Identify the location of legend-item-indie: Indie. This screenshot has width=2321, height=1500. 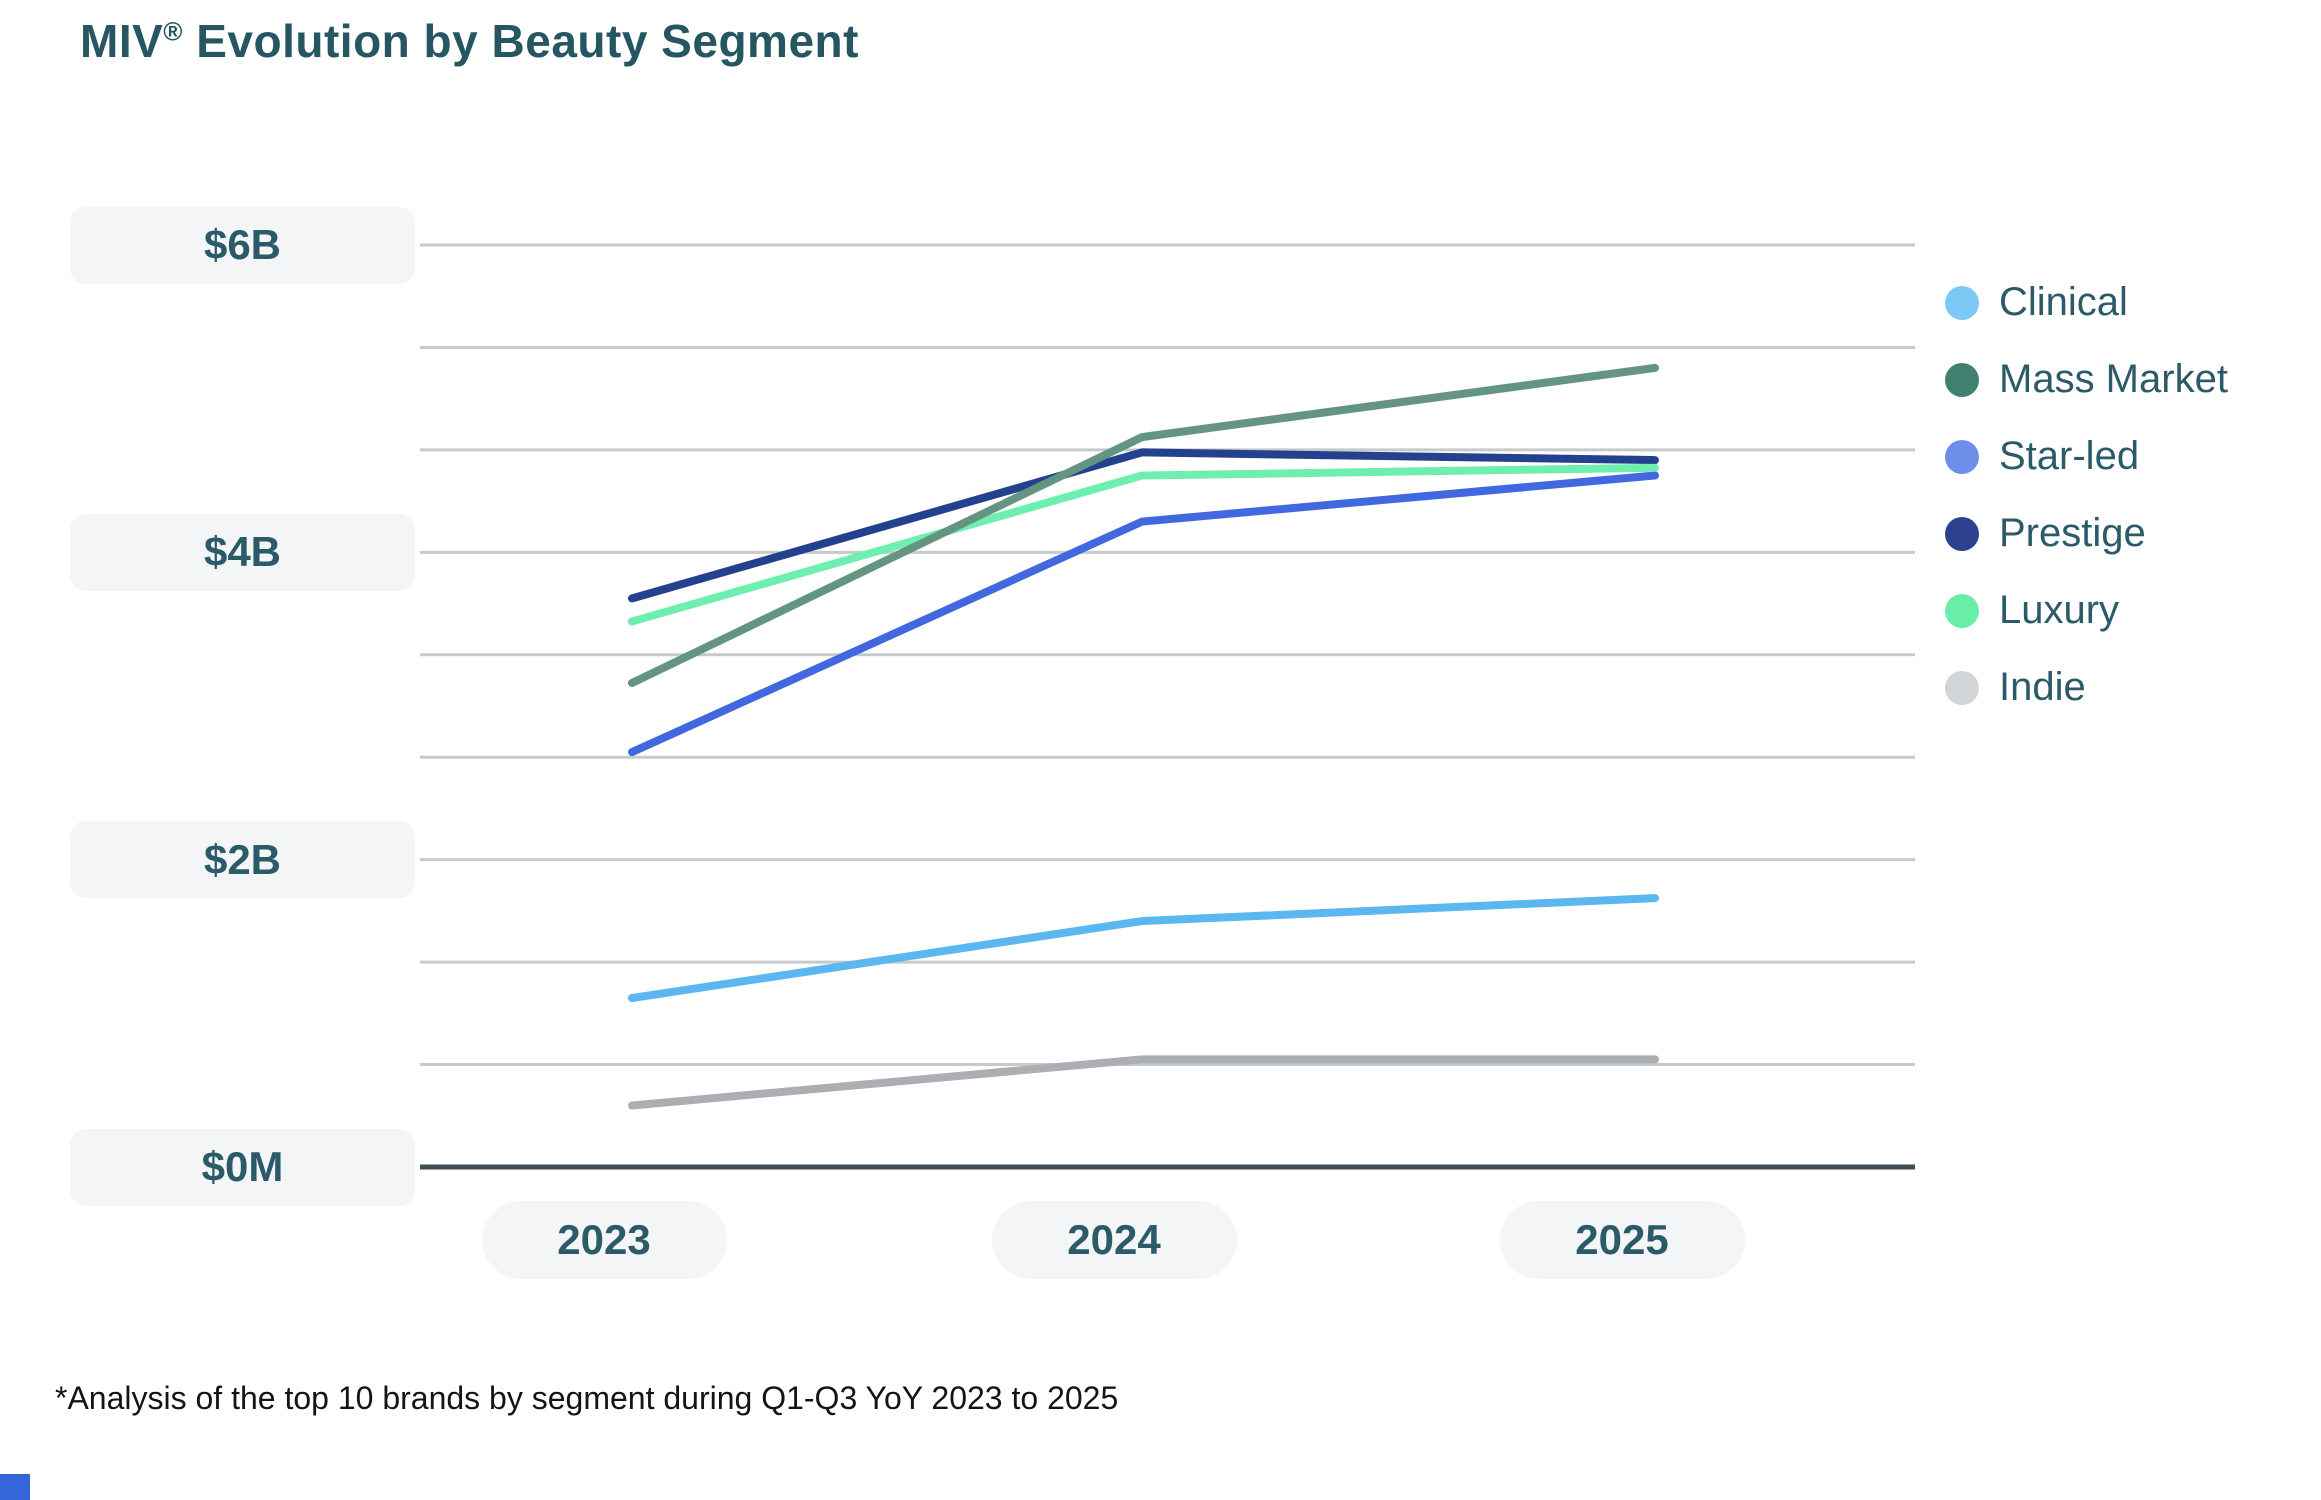
(2086, 687).